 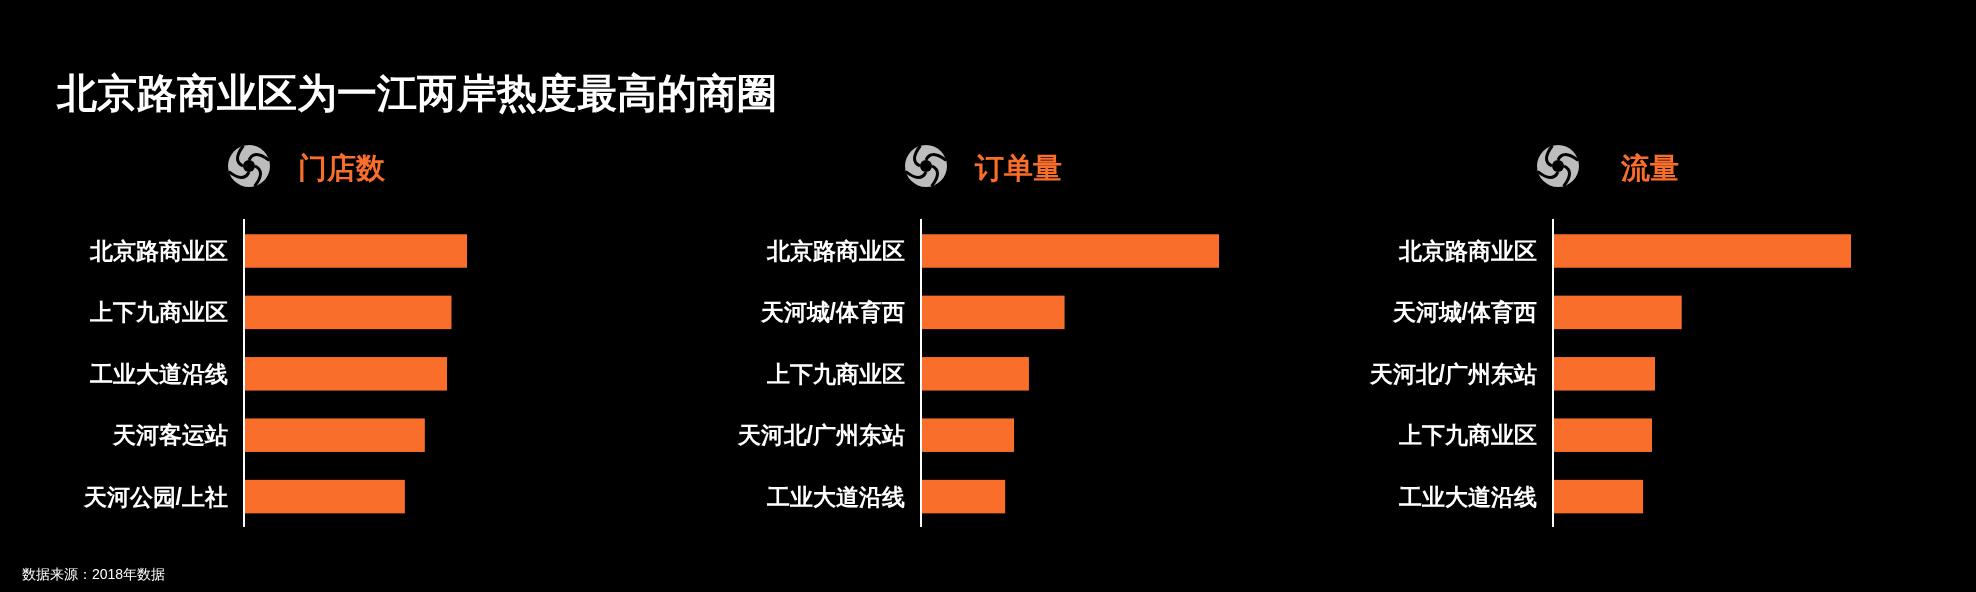 What do you see at coordinates (155, 496) in the screenshot?
I see `y-tick-label: 天河公园/上社` at bounding box center [155, 496].